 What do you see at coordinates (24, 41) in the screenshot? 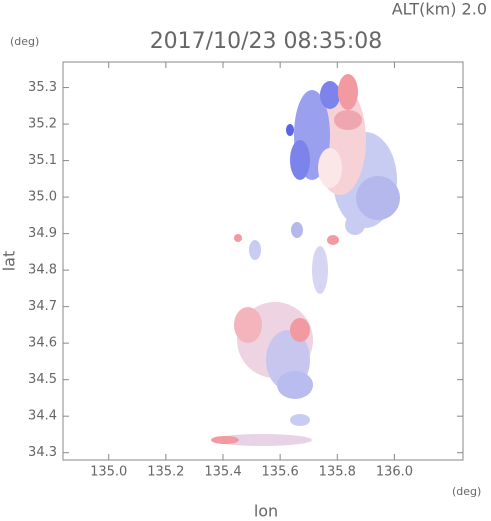
I see `y-unit: (deg)` at bounding box center [24, 41].